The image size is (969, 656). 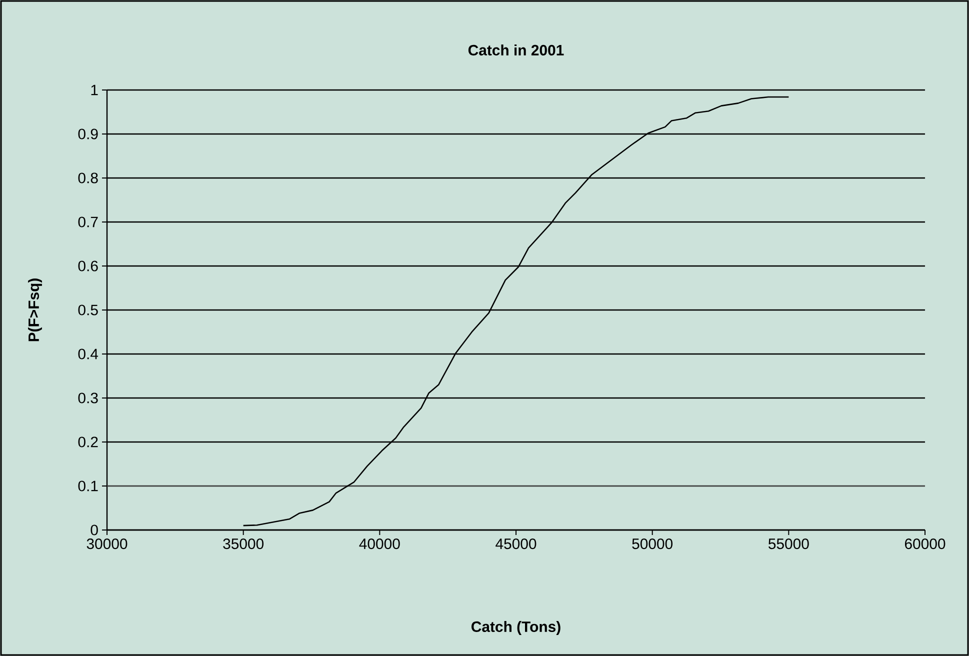 What do you see at coordinates (94, 530) in the screenshot?
I see `y-tick-label: 0` at bounding box center [94, 530].